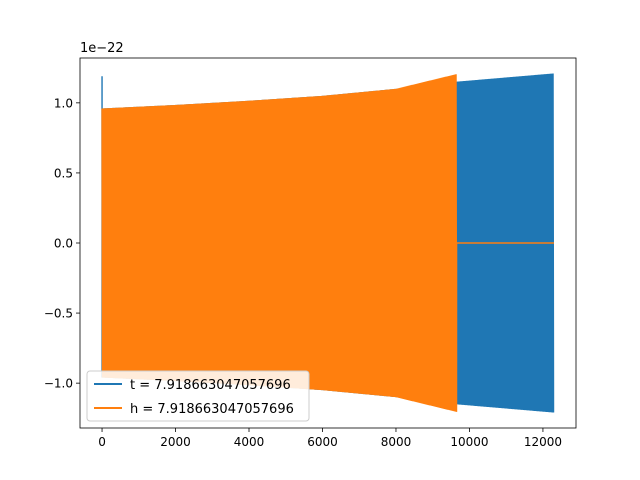  What do you see at coordinates (175, 442) in the screenshot?
I see `x-tick-label: 2000` at bounding box center [175, 442].